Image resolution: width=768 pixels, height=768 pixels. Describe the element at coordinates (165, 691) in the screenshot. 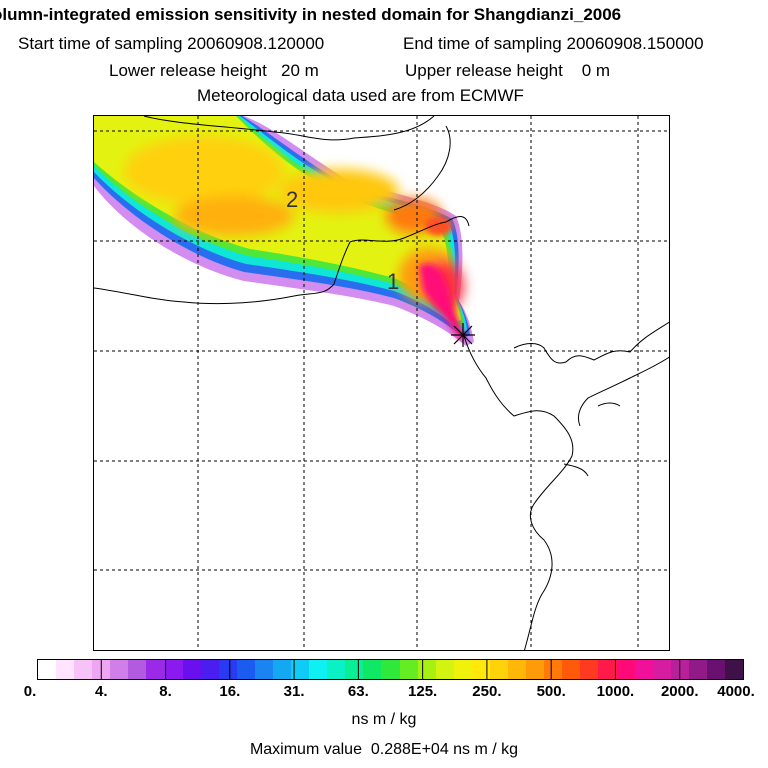

I see `colorbar-tick-label: 8.` at that location.